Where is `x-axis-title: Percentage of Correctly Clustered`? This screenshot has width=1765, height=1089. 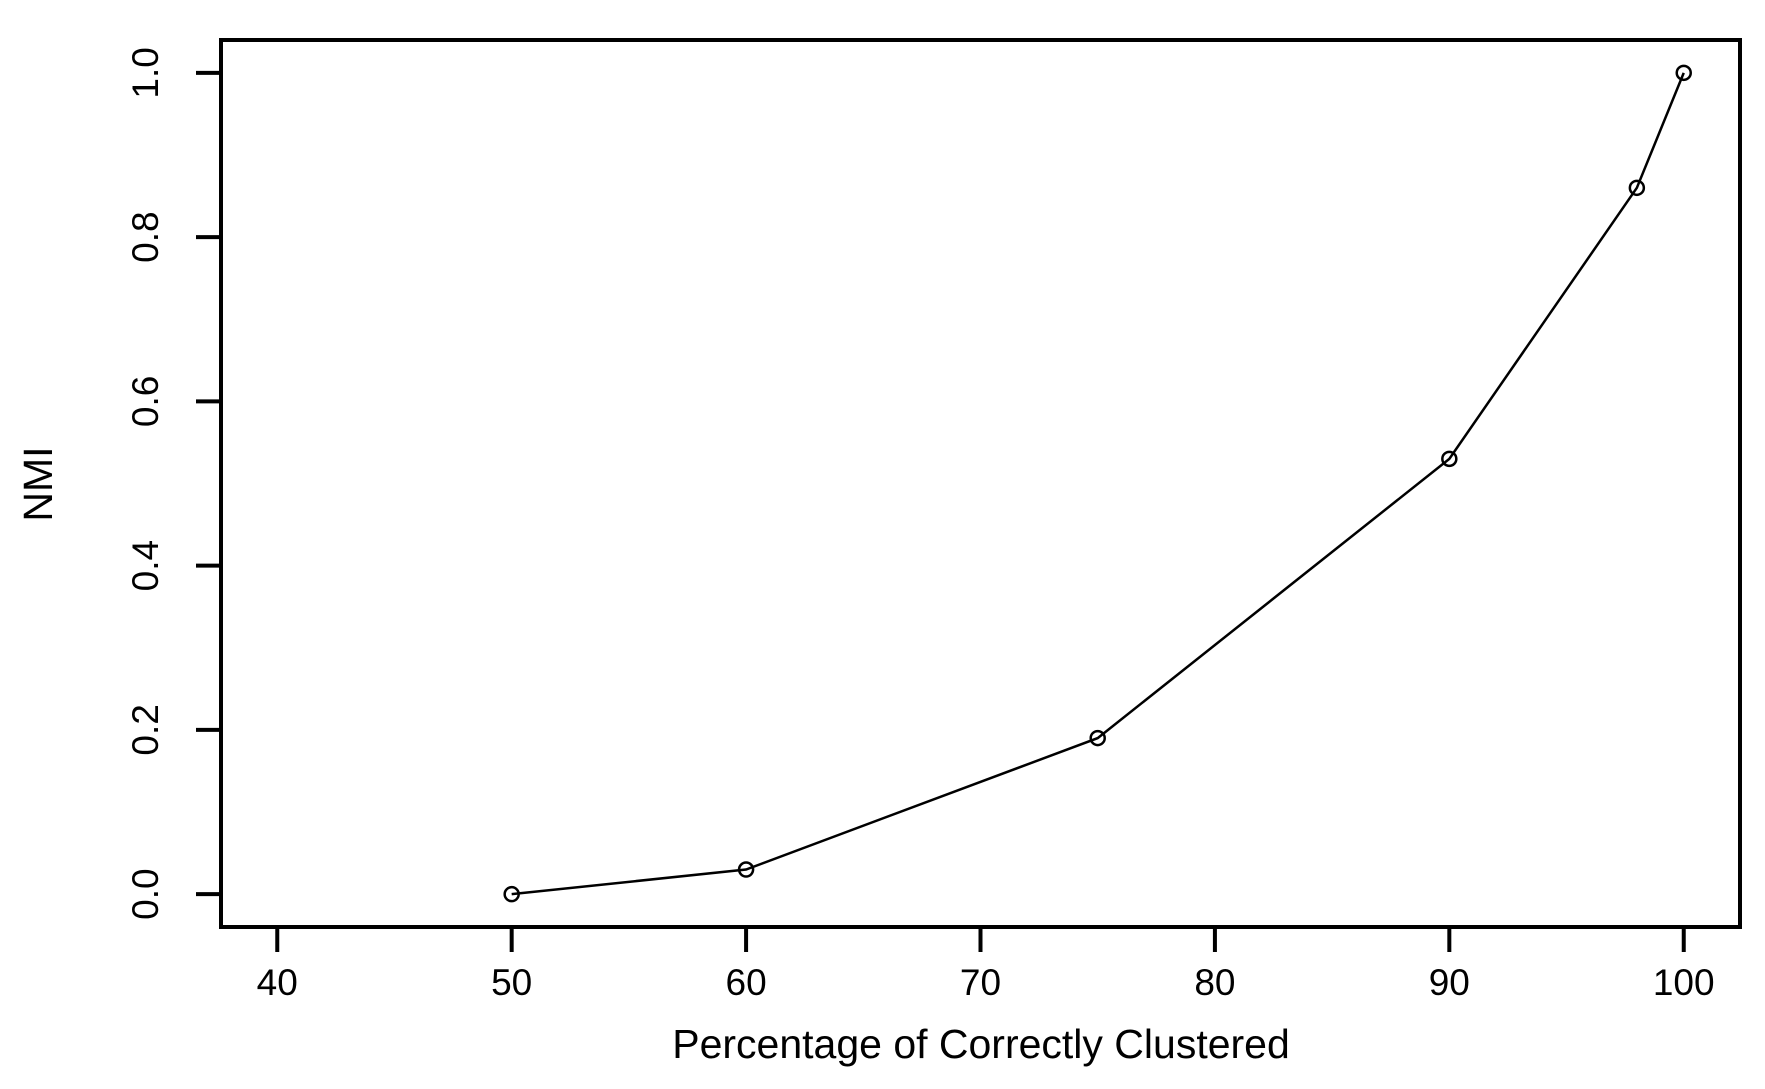 x-axis-title: Percentage of Correctly Clustered is located at coordinates (981, 1044).